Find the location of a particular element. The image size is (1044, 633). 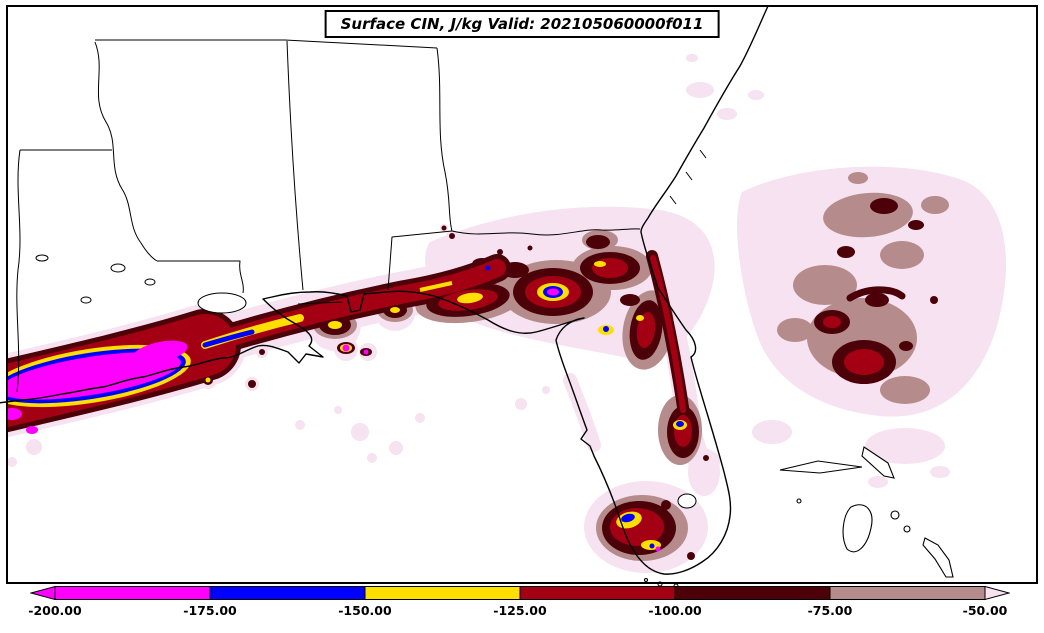

barrier-island-ticks is located at coordinates (502, 227).